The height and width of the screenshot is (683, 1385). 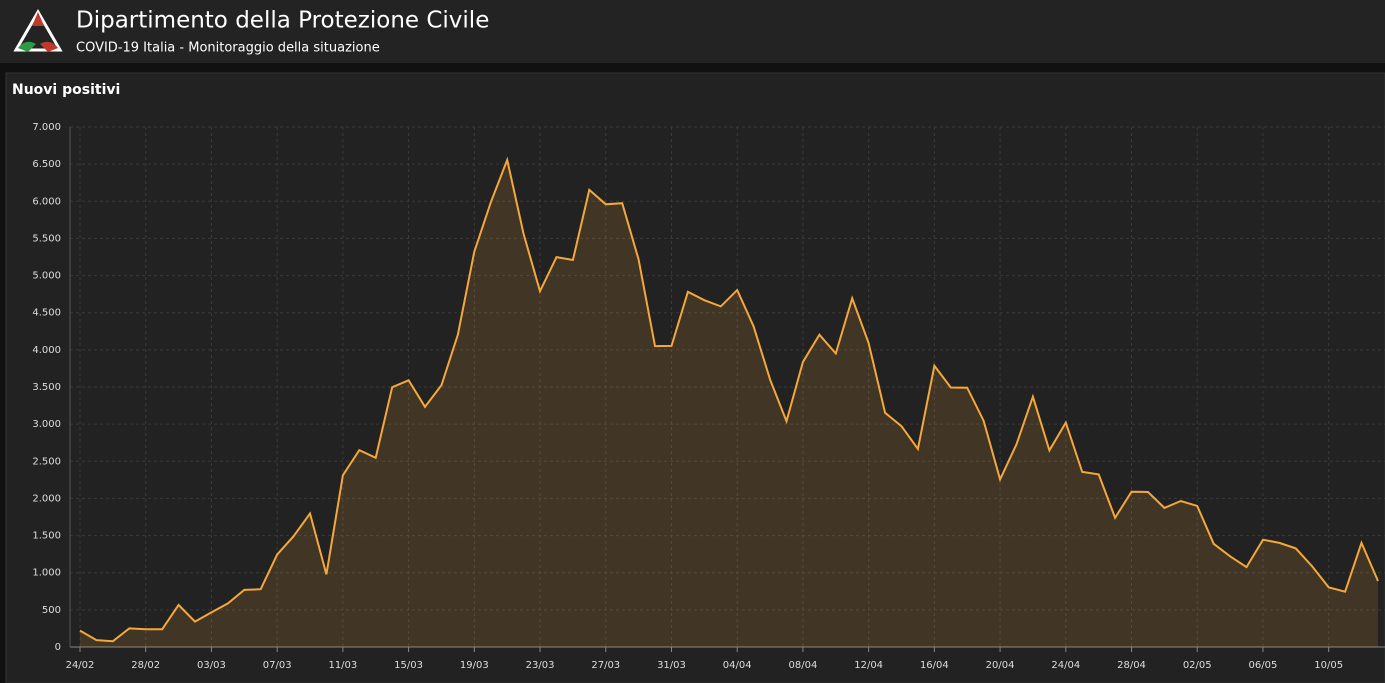 What do you see at coordinates (1197, 665) in the screenshot?
I see `x-tick-label: 02/05` at bounding box center [1197, 665].